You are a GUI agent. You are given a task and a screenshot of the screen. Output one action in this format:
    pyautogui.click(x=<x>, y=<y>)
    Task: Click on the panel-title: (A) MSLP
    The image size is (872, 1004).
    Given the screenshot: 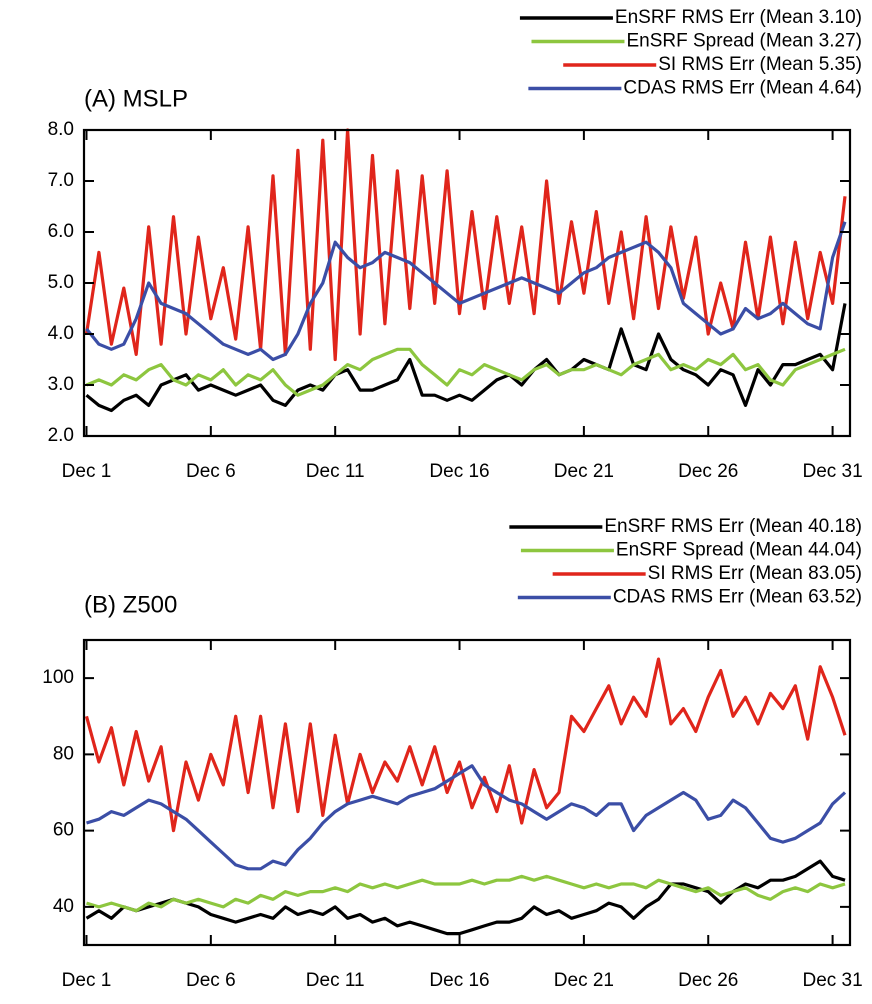 What is the action you would take?
    pyautogui.click(x=136, y=98)
    